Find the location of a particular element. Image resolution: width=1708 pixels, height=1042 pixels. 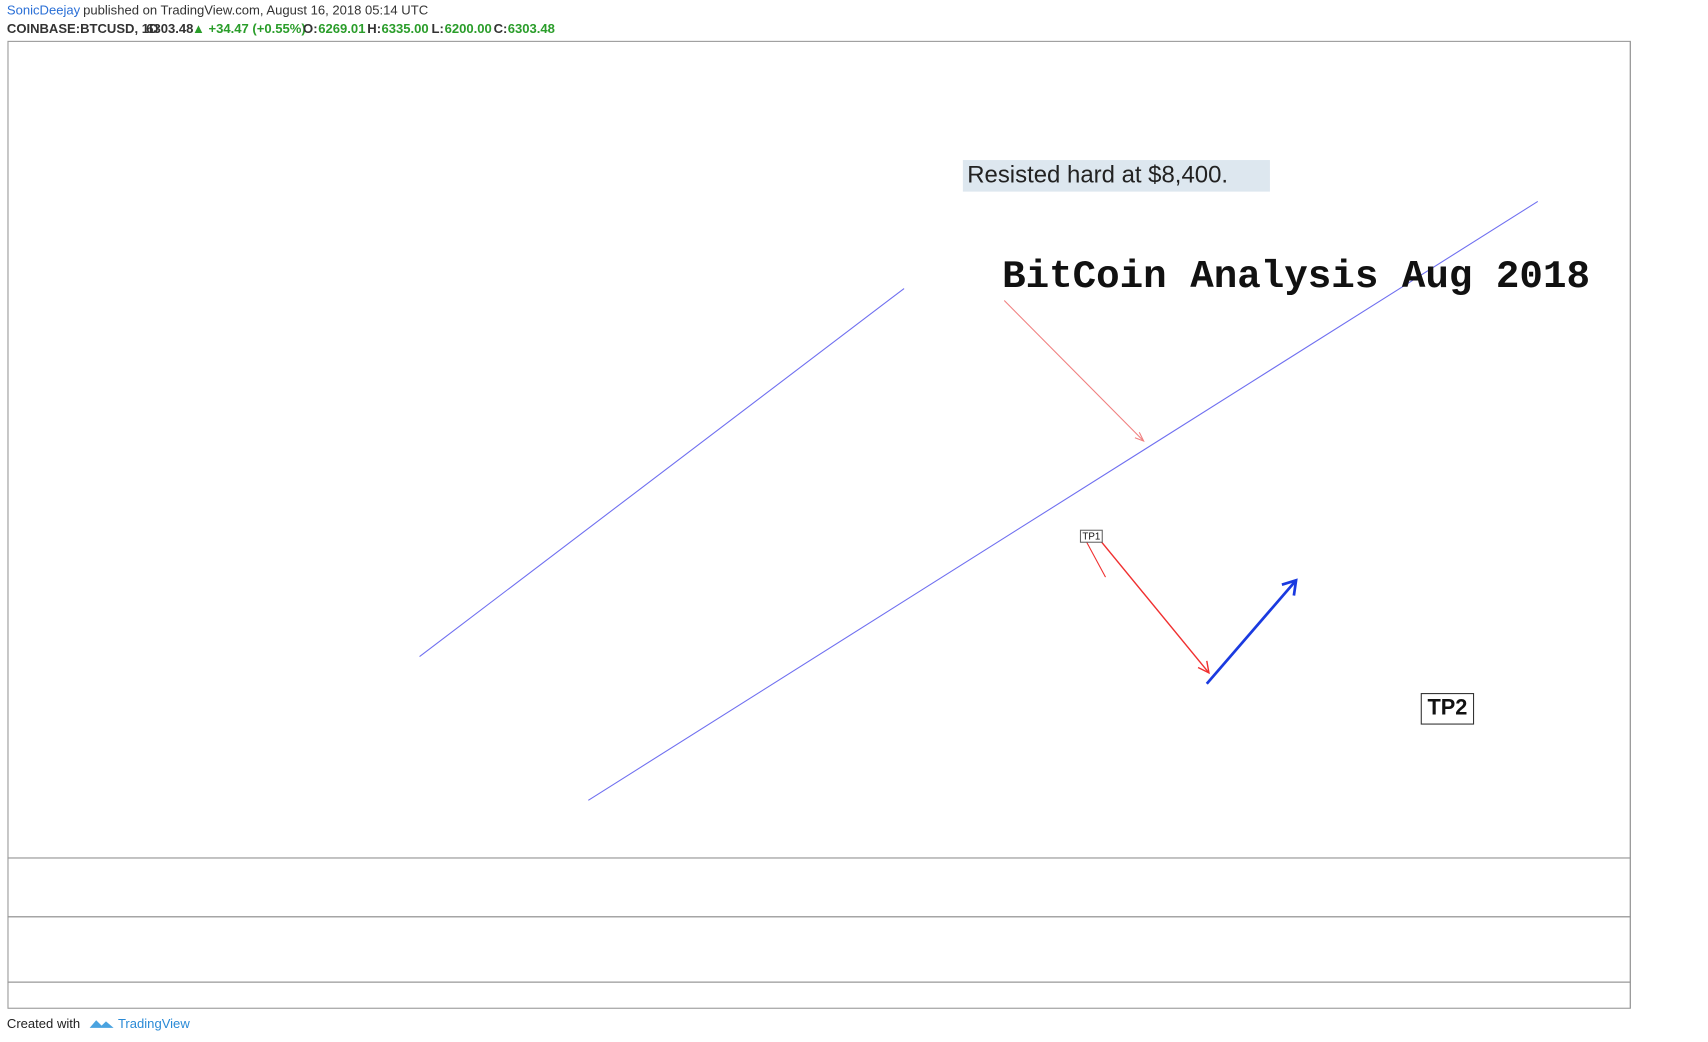

c-key: C: is located at coordinates (501, 28).